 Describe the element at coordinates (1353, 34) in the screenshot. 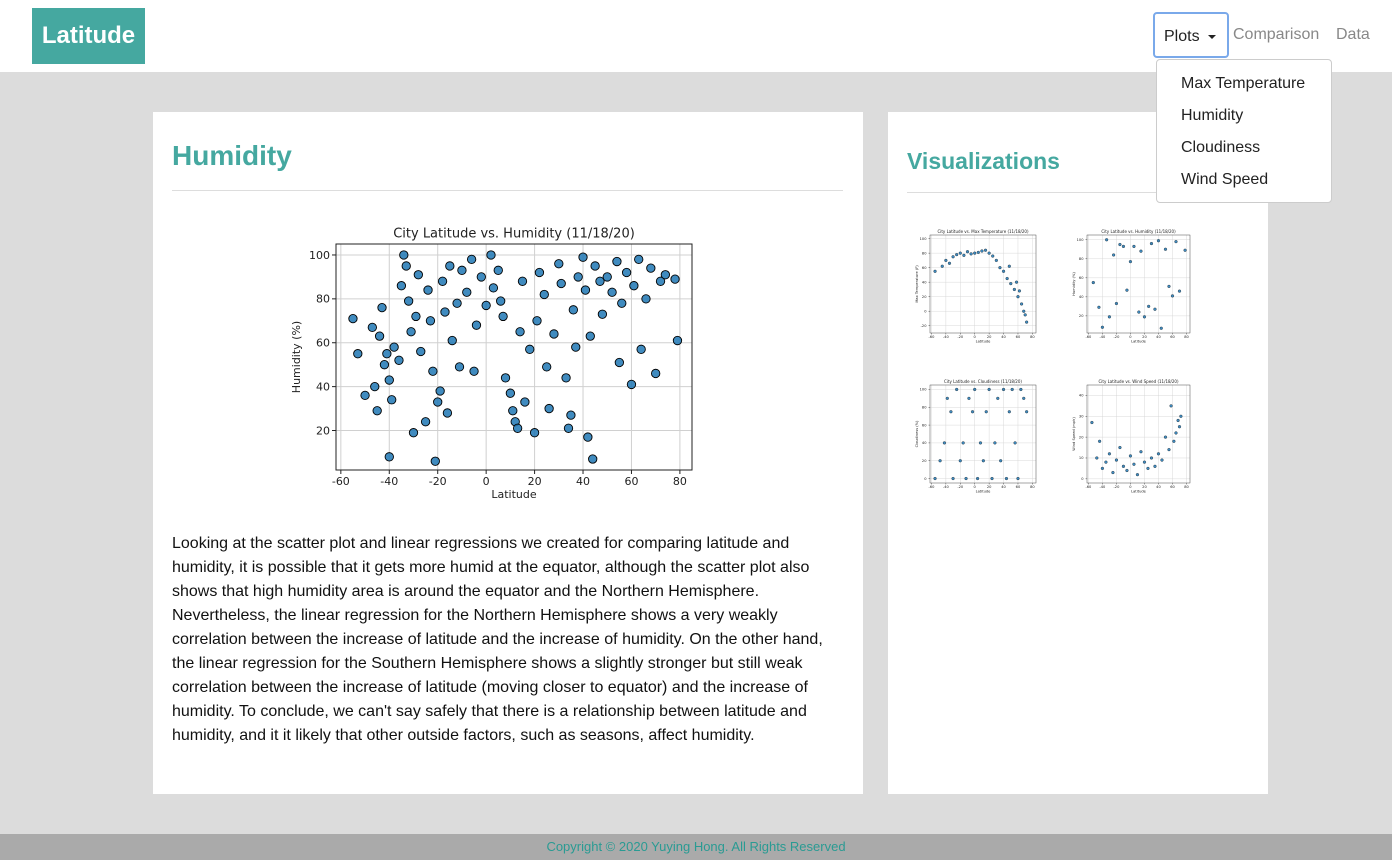

I see `nav-data: Data` at that location.